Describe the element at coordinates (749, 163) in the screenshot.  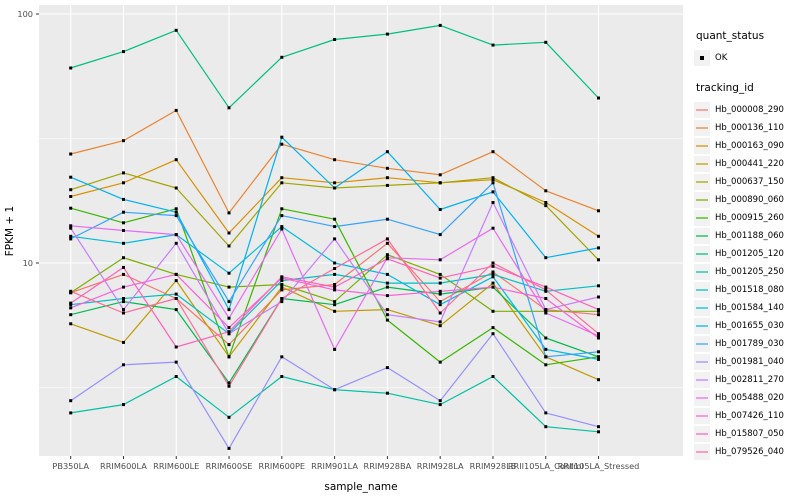
I see `legend-item-label: Hb_000441_220` at that location.